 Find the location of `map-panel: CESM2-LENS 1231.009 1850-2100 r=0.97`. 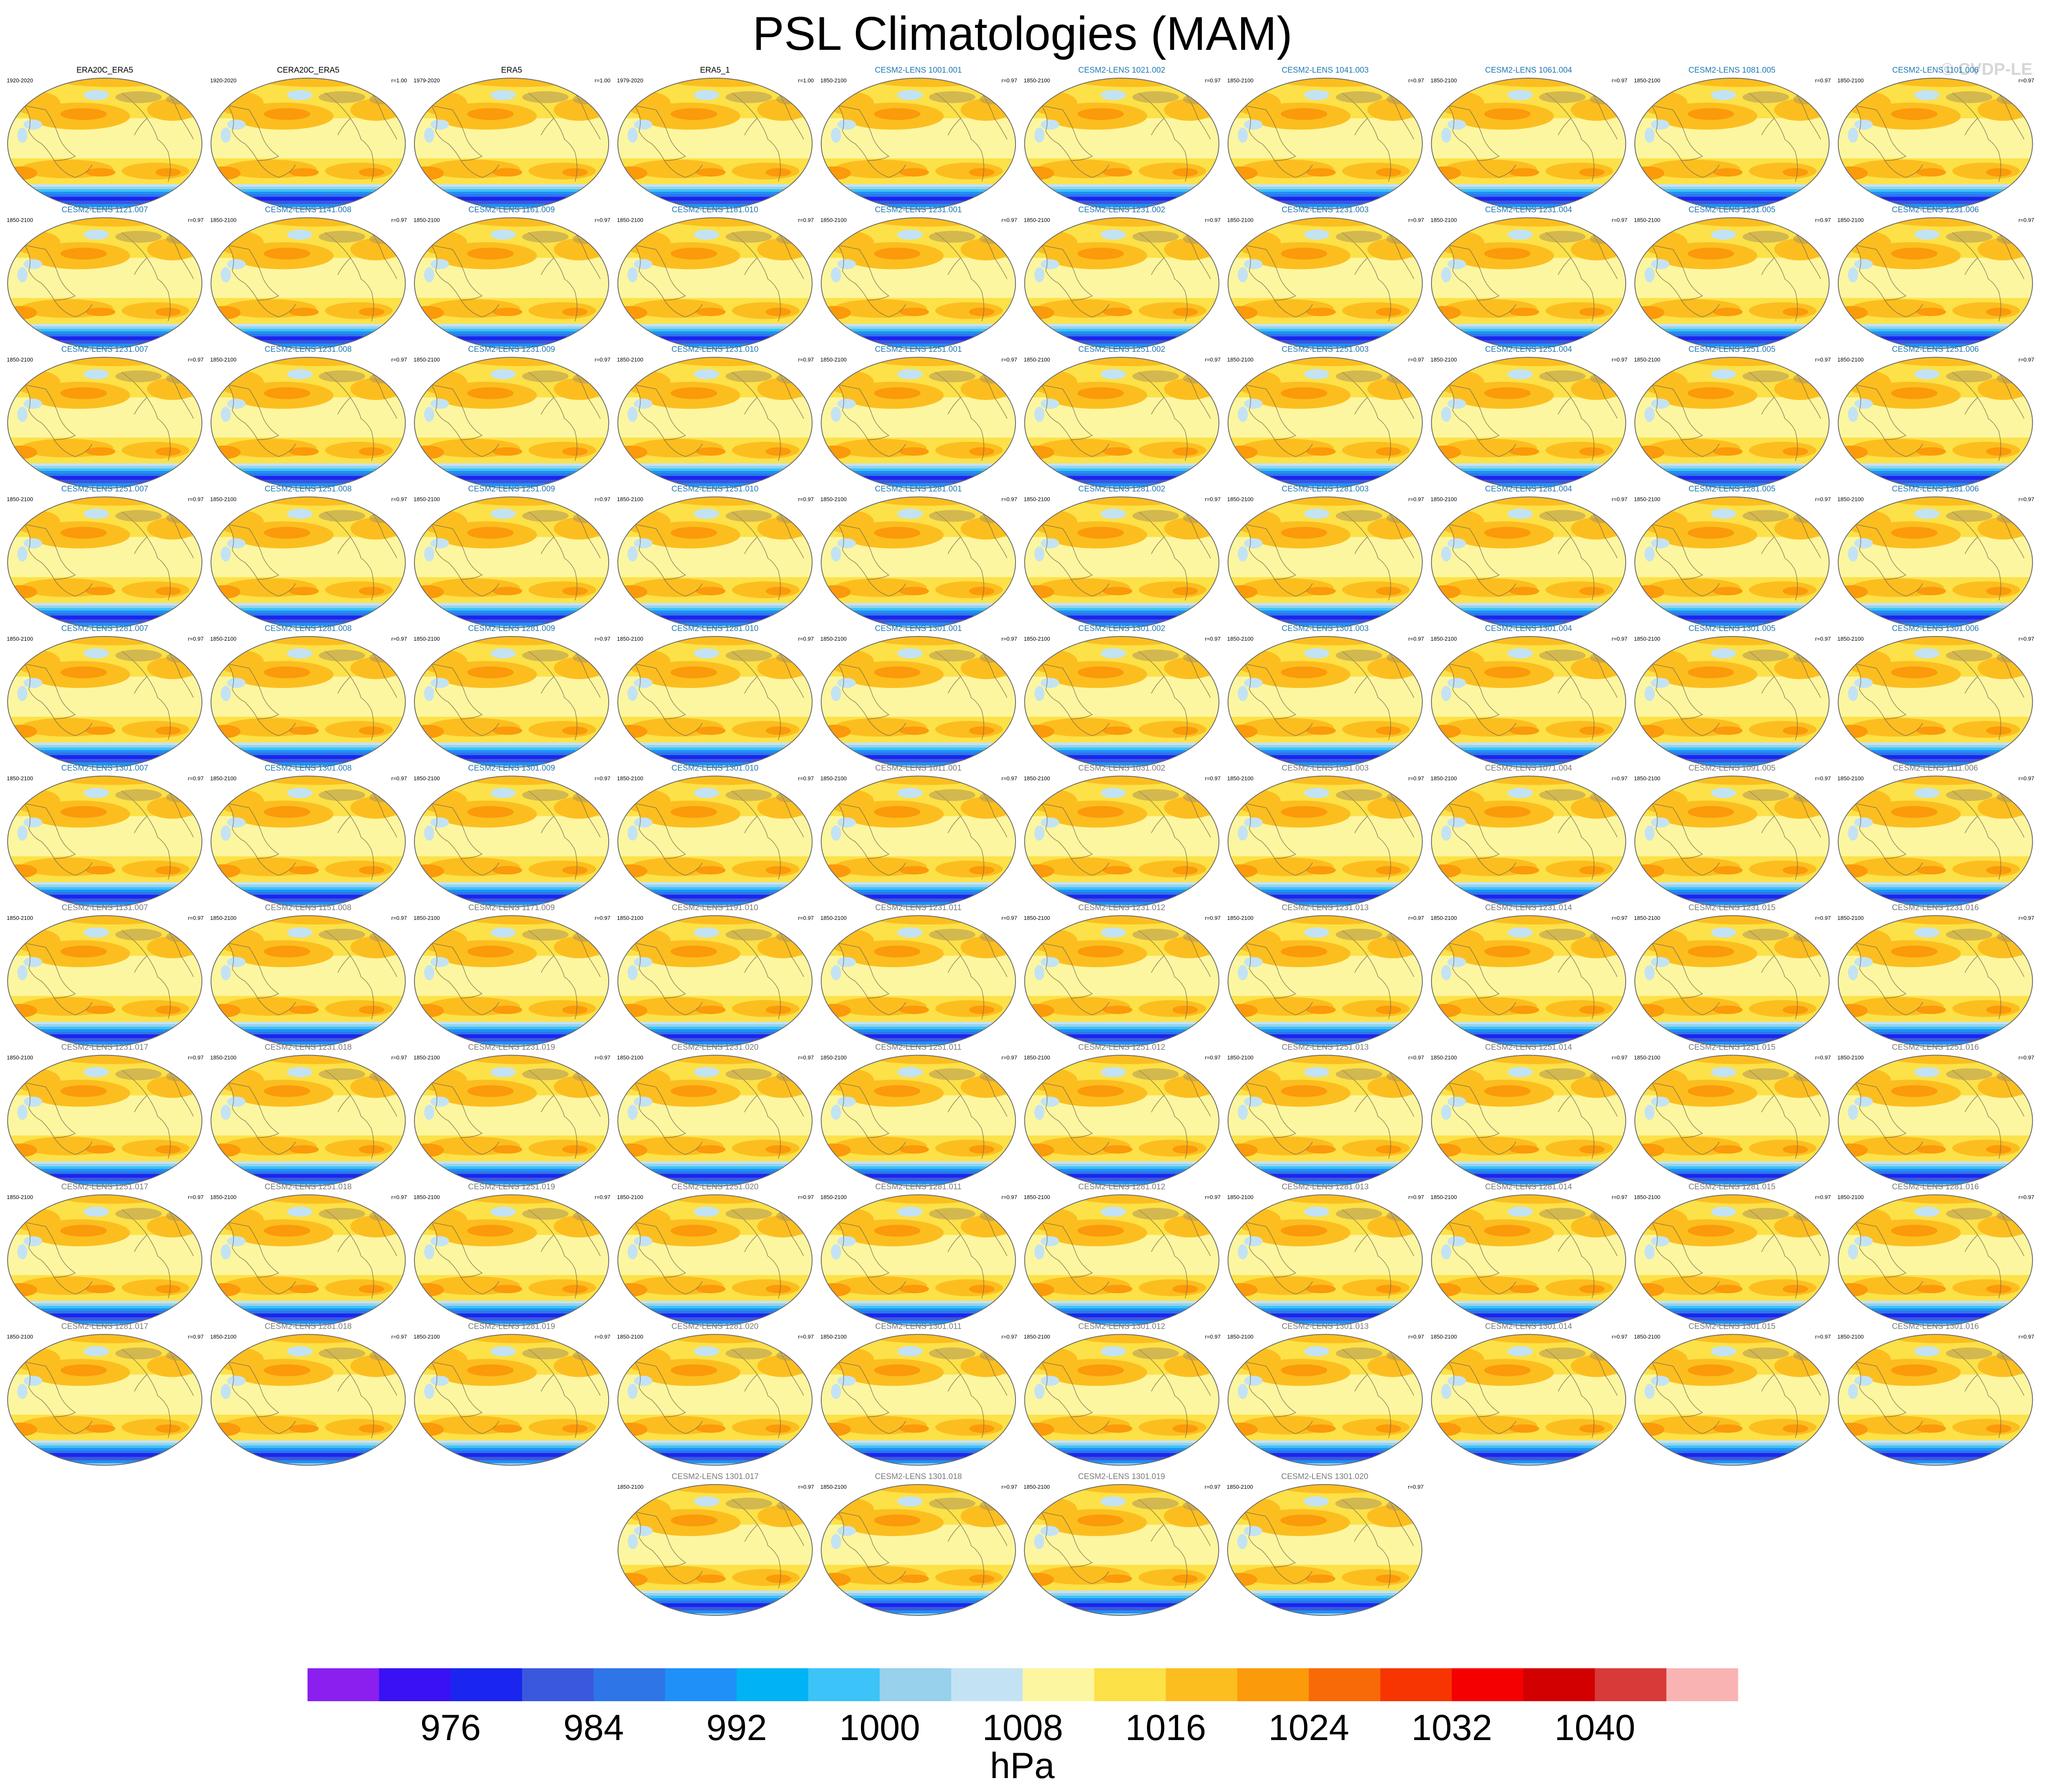

map-panel: CESM2-LENS 1231.009 1850-2100 r=0.97 is located at coordinates (512, 417).